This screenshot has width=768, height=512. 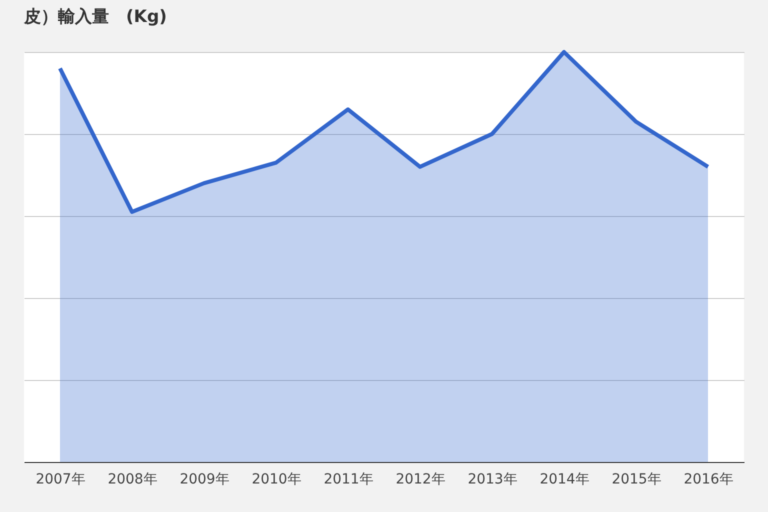 I want to click on x-tick-label: 2008年, so click(x=133, y=480).